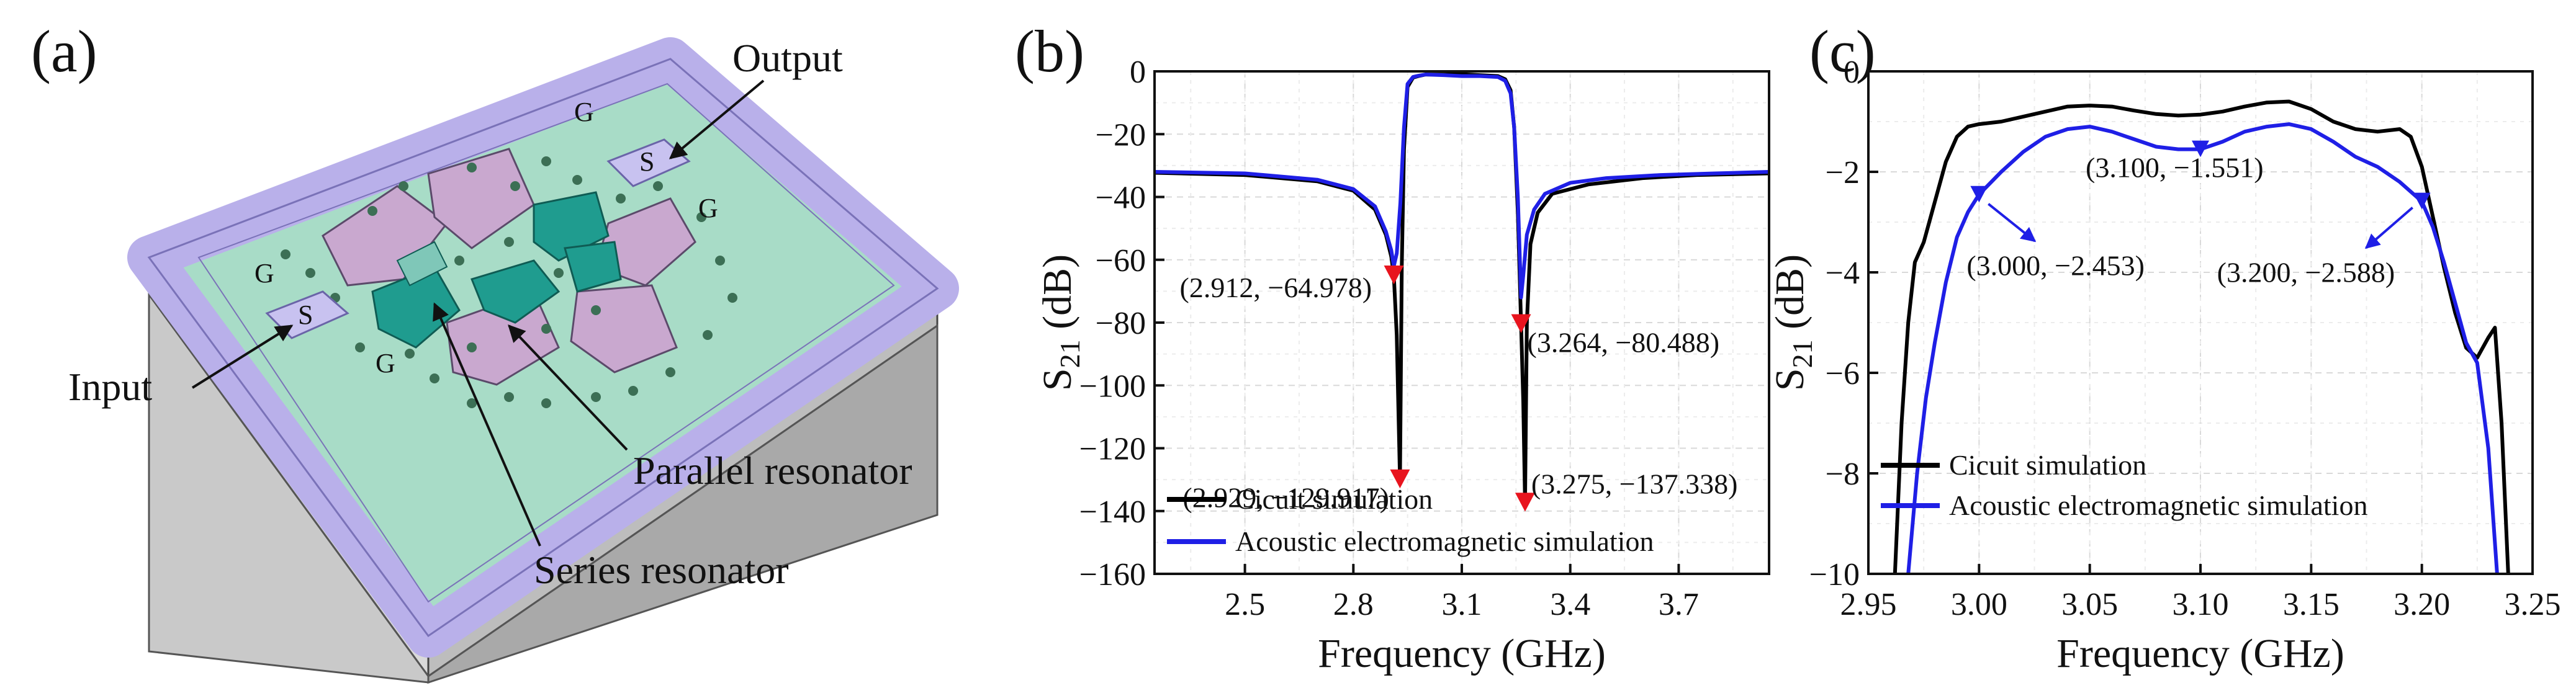  I want to click on y-tick-label: −160, so click(1112, 574).